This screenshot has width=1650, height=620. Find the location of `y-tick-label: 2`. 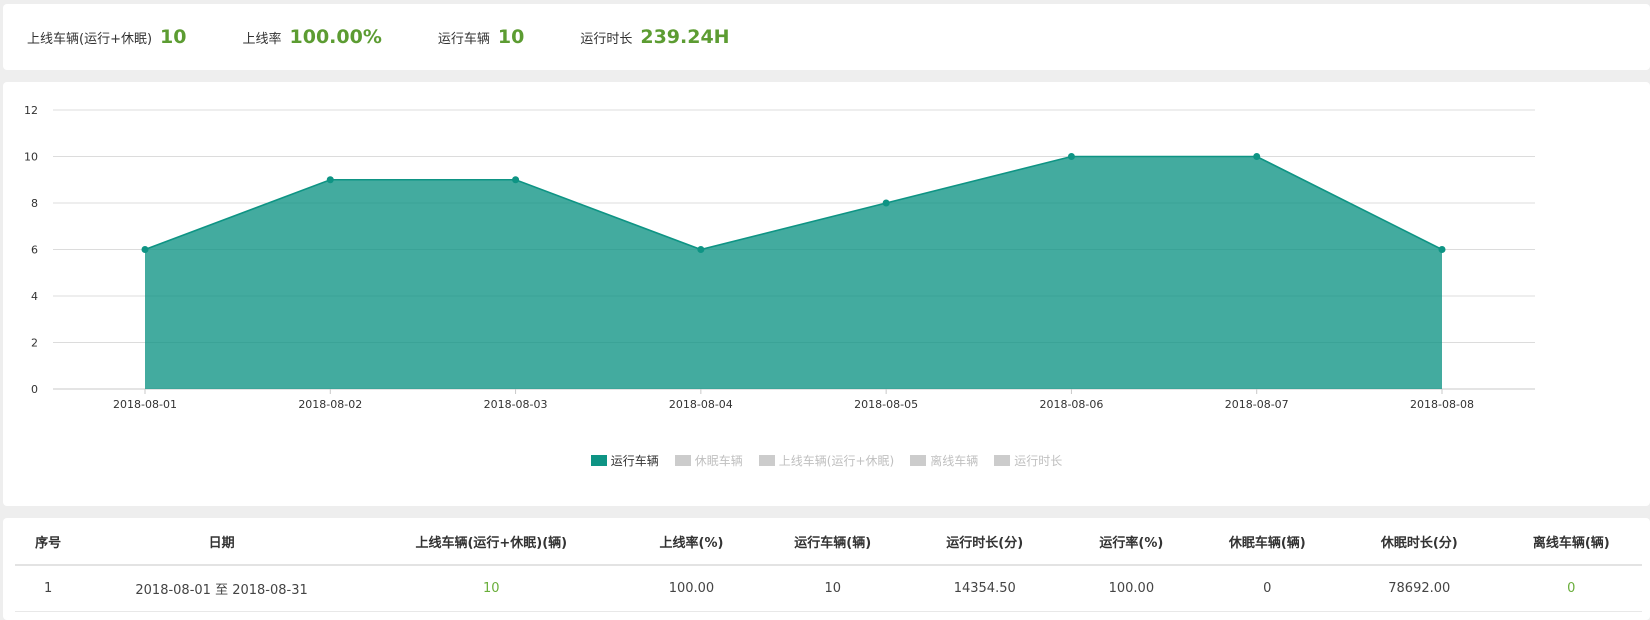

y-tick-label: 2 is located at coordinates (34, 343).